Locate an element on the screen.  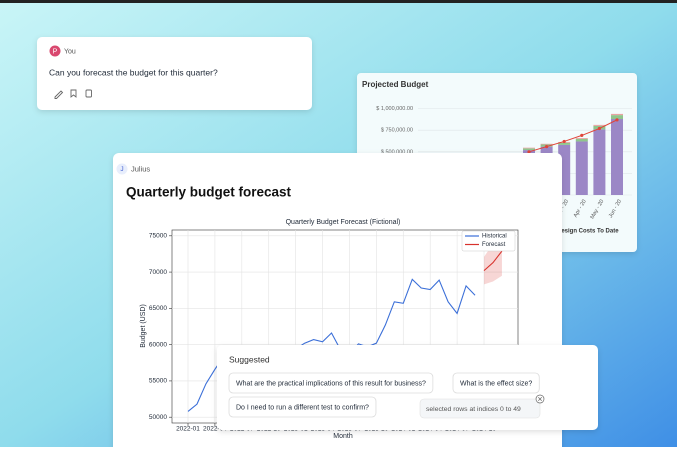
chart-title: Quarterly Budget Forecast (Fictional) is located at coordinates (343, 222).